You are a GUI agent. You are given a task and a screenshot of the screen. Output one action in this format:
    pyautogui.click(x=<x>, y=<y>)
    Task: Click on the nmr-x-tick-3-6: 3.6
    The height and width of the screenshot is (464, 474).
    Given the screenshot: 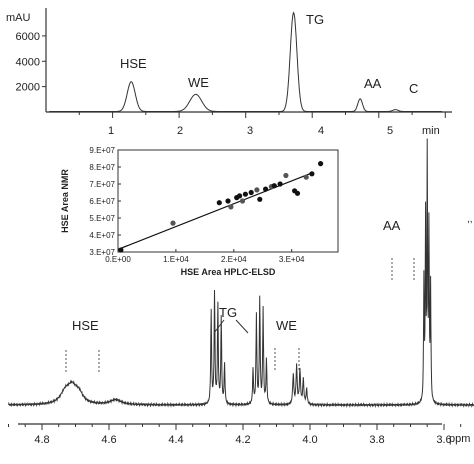 What is the action you would take?
    pyautogui.click(x=443, y=440)
    